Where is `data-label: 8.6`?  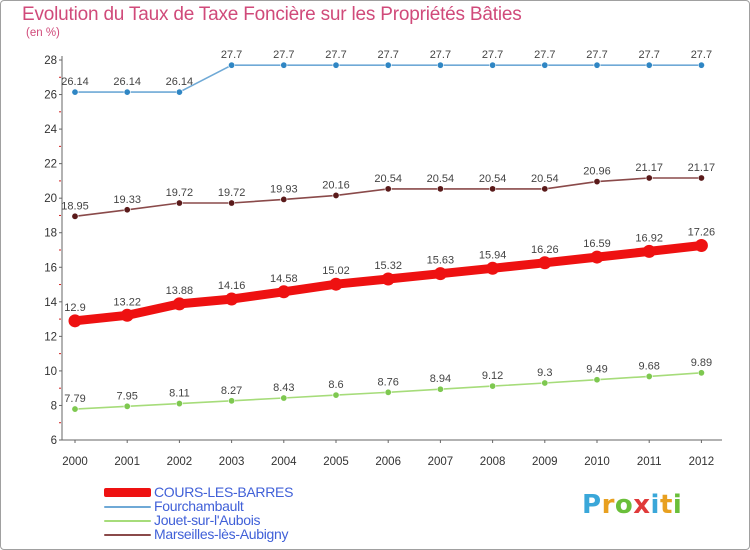
data-label: 8.6 is located at coordinates (335, 385).